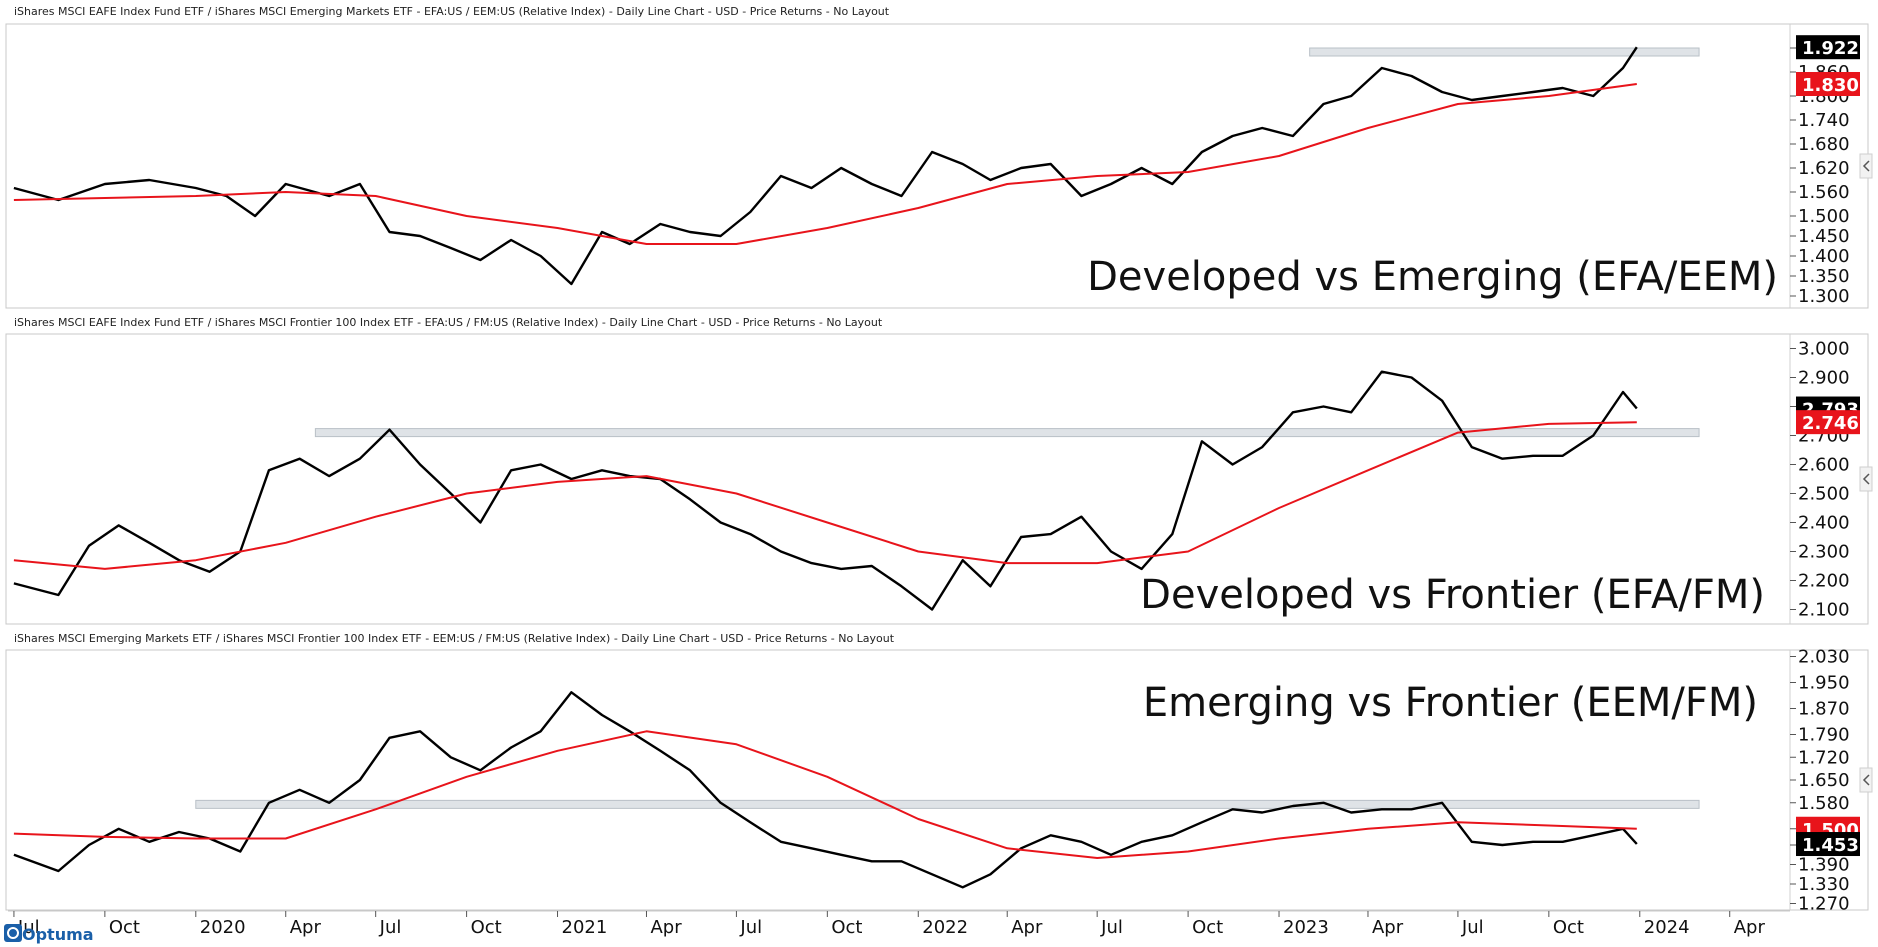  I want to click on last-value-label: 2.746, so click(1830, 423).